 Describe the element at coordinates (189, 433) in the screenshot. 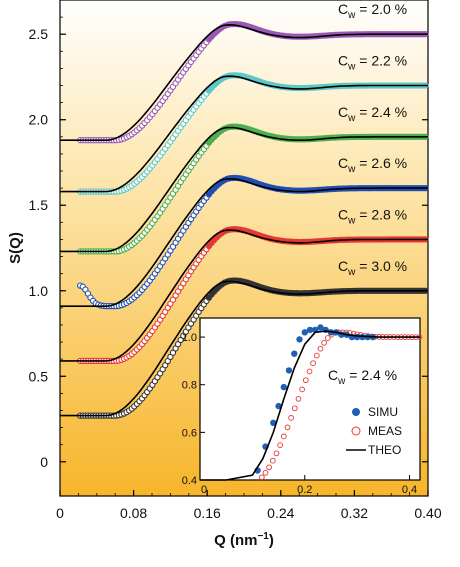

I see `inset-y-tick-label: 0.6` at that location.